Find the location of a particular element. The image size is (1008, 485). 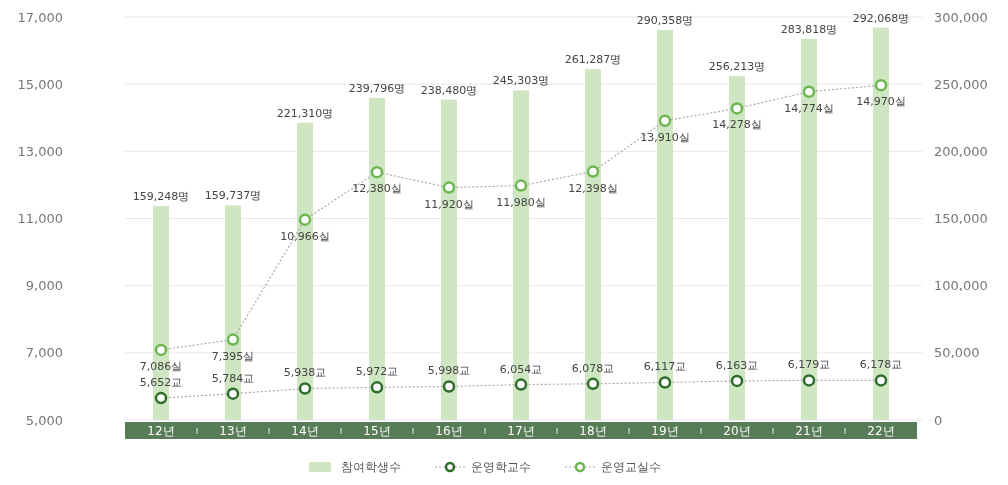

data-label: 159,248명 is located at coordinates (161, 197).